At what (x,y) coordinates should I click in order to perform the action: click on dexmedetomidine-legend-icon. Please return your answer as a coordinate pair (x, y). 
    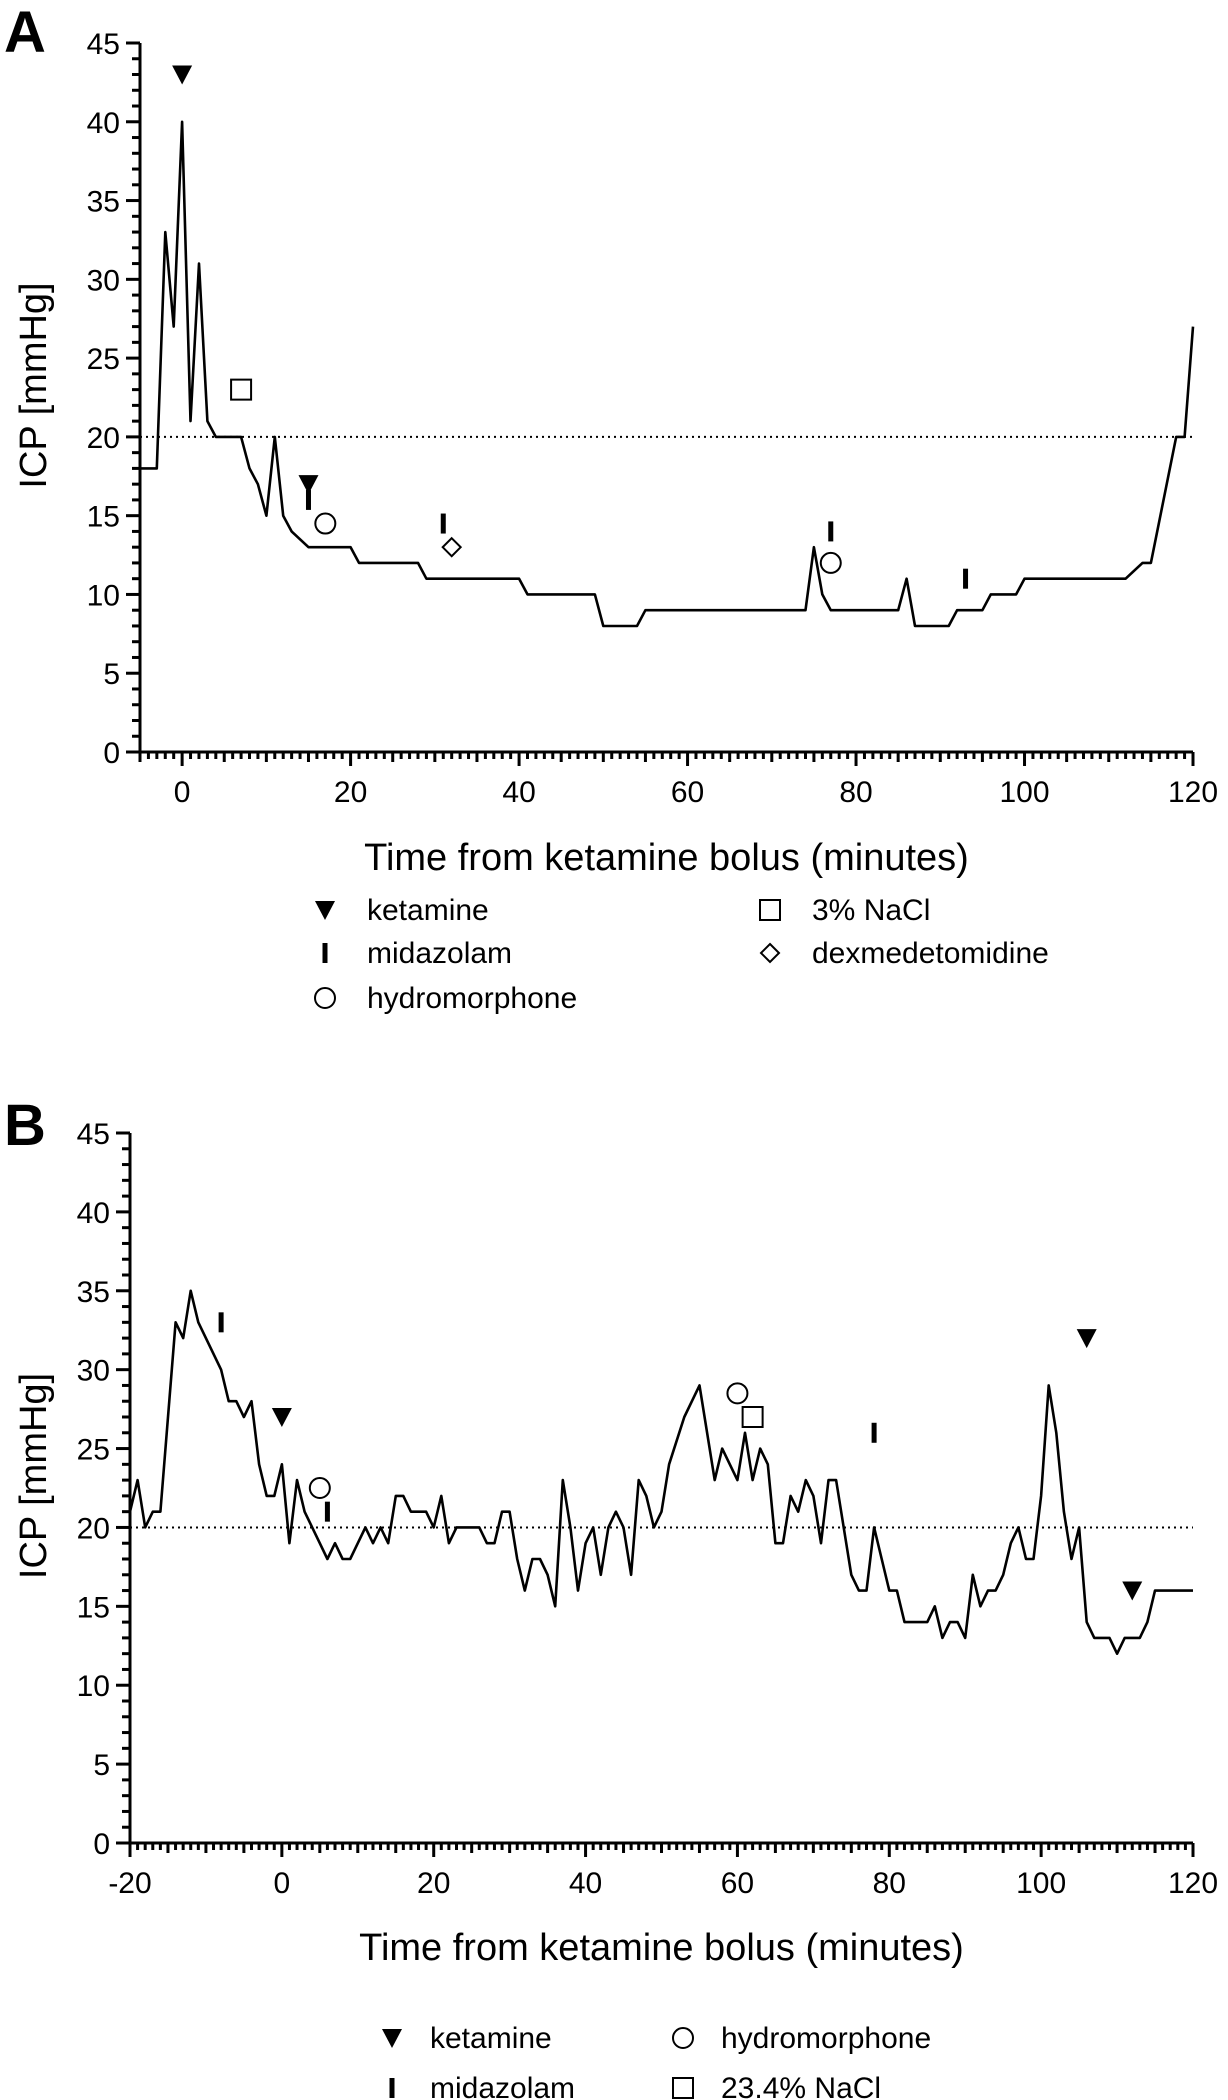
    Looking at the image, I should click on (770, 953).